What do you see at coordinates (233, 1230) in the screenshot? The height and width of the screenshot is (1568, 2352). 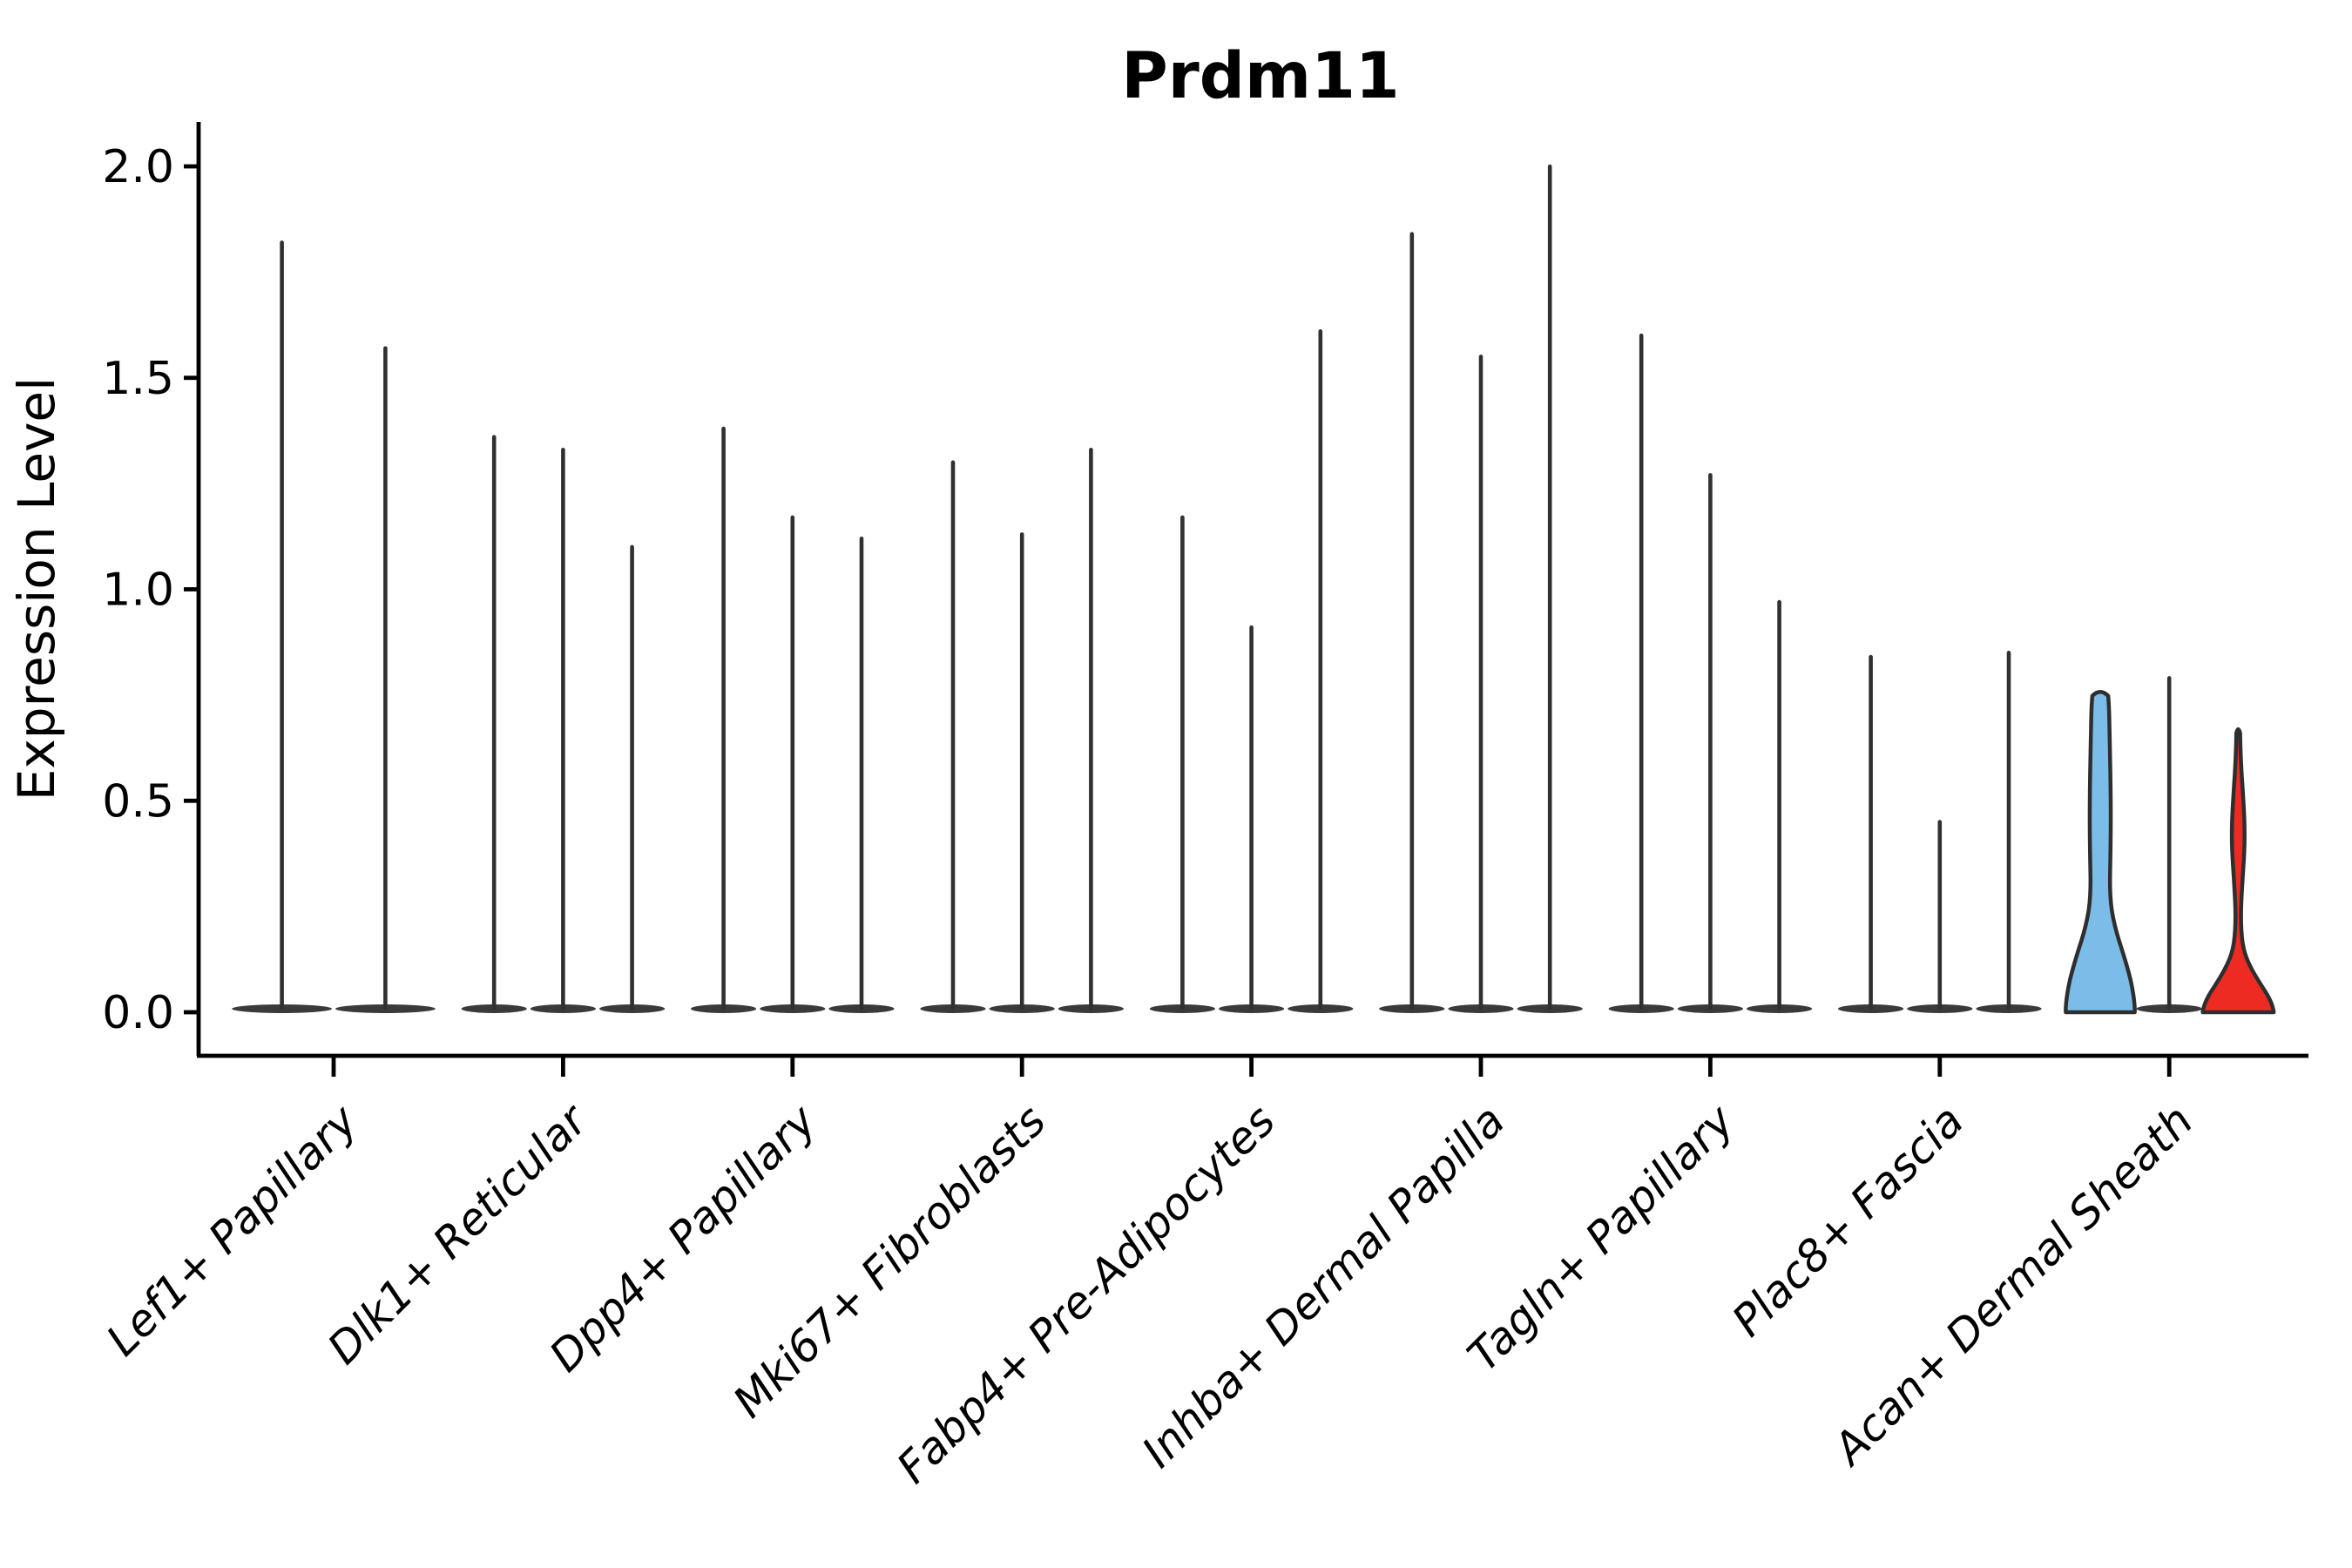 I see `x-tick-label-1: Lef1+ Papillary` at bounding box center [233, 1230].